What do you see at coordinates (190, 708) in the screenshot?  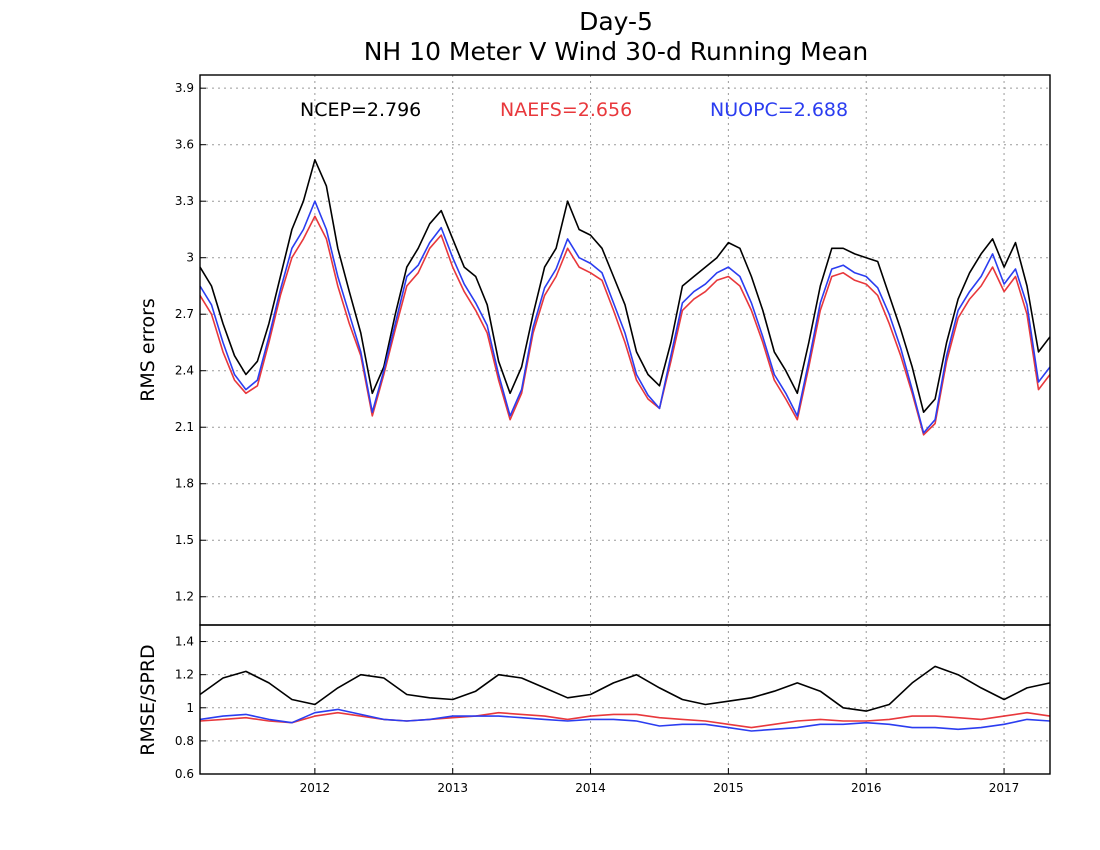 I see `bottom-y-tick-label: 1` at bounding box center [190, 708].